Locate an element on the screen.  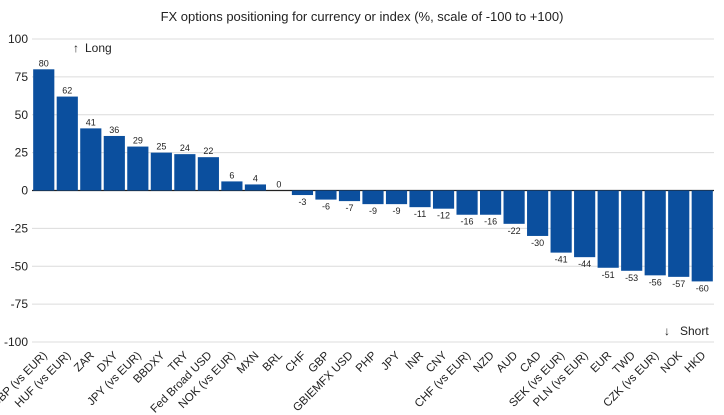
y-tick-label: -50 is located at coordinates (20, 266).